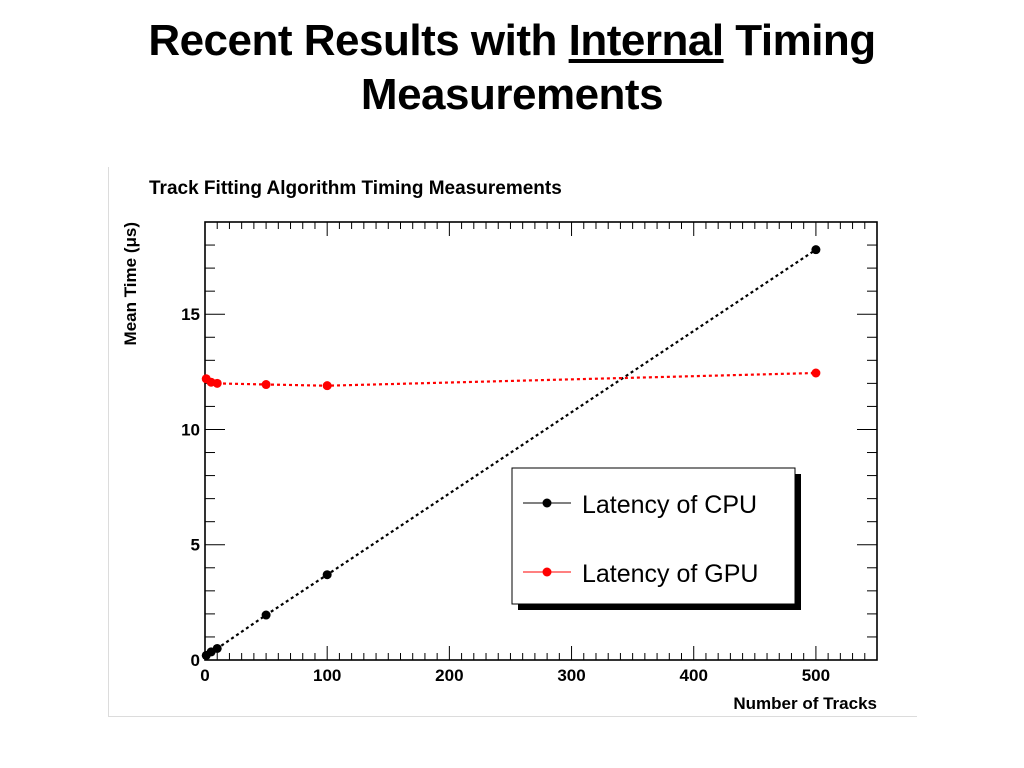 The width and height of the screenshot is (1024, 768). Describe the element at coordinates (190, 429) in the screenshot. I see `y-tick-label: 10` at that location.